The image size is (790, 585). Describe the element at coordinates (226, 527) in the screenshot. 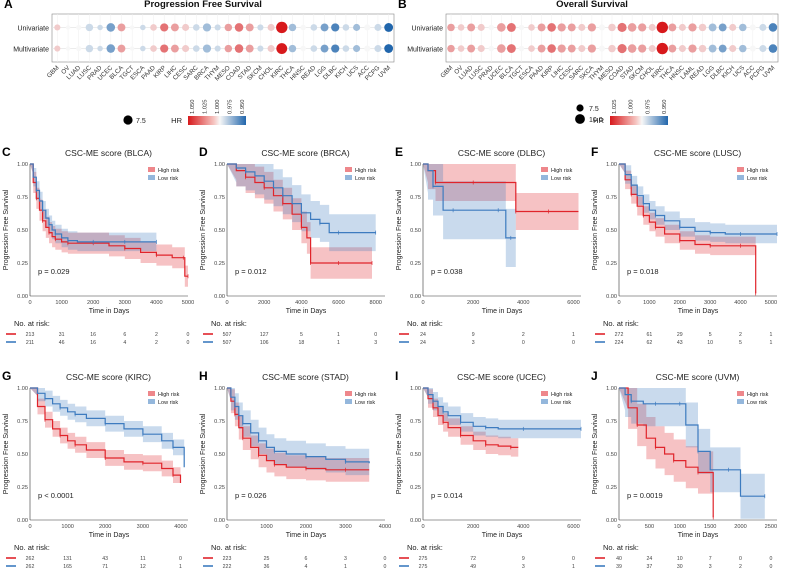

I see `panel-H-xtick: 0` at that location.